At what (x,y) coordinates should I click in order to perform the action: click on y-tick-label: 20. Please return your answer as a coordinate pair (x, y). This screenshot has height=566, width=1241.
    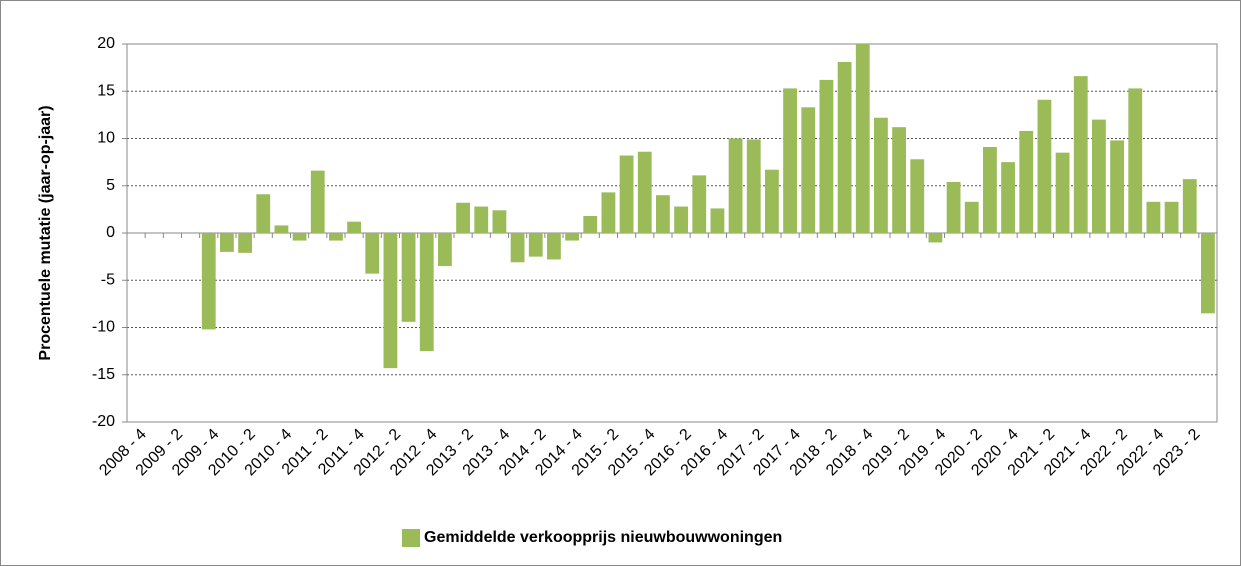
    Looking at the image, I should click on (106, 43).